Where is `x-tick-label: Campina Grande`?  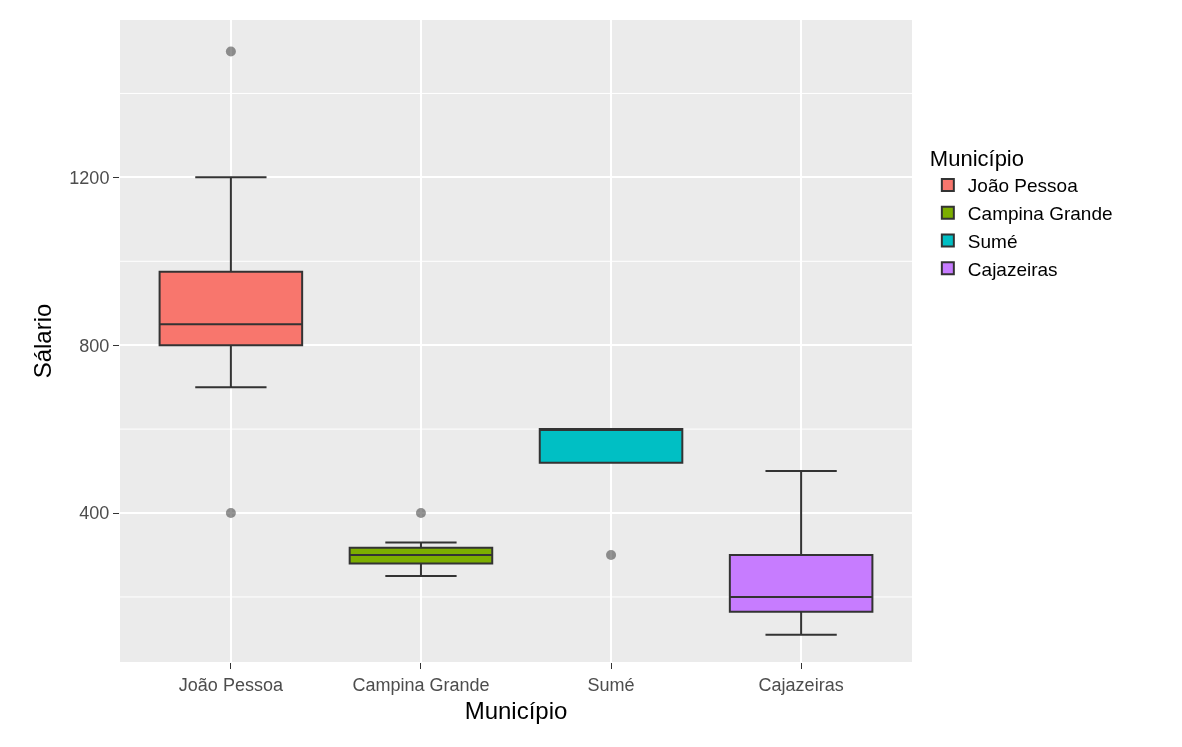 x-tick-label: Campina Grande is located at coordinates (421, 684).